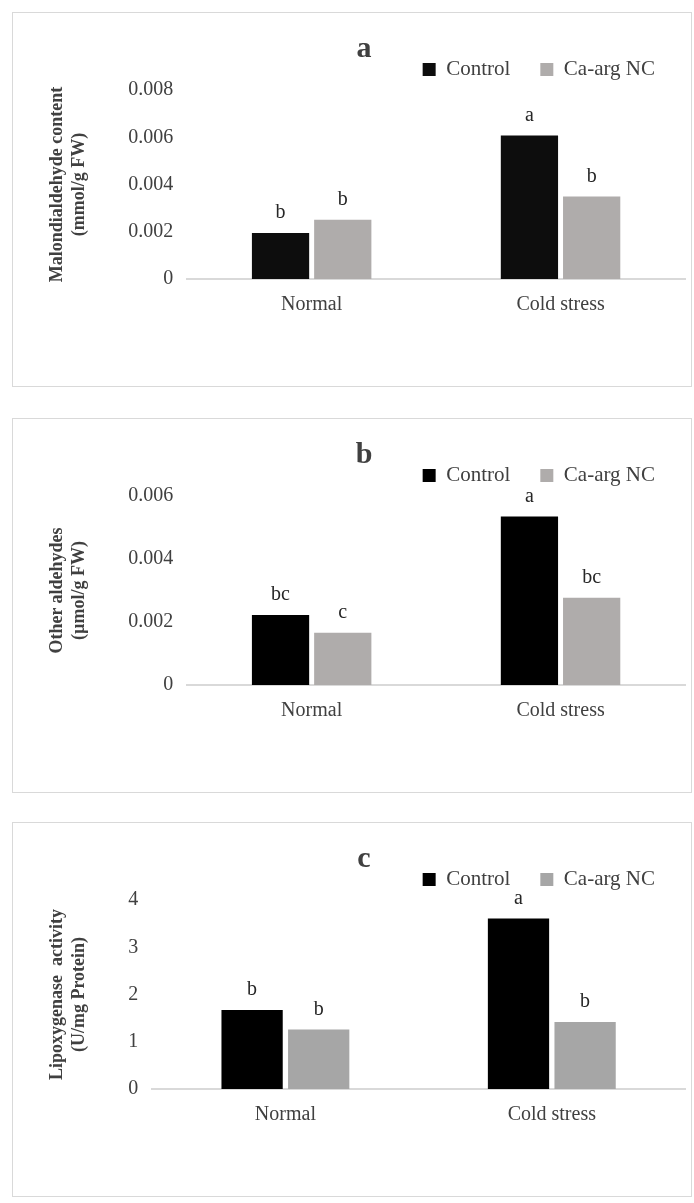 The image size is (694, 1203). What do you see at coordinates (343, 610) in the screenshot?
I see `data-label: c` at bounding box center [343, 610].